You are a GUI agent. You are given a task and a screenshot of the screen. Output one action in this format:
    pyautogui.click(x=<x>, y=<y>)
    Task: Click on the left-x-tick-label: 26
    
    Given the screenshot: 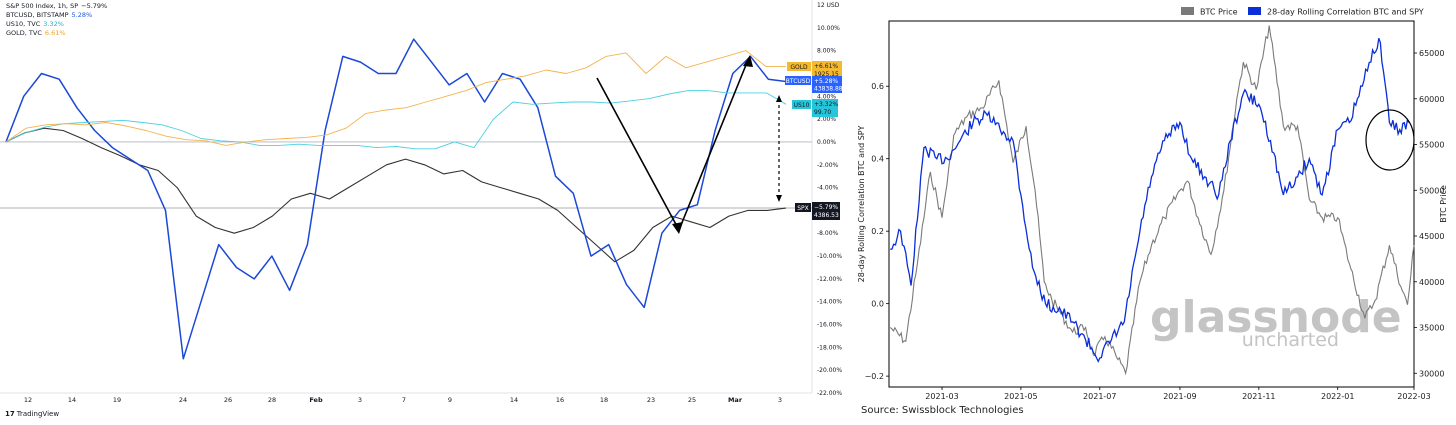 What is the action you would take?
    pyautogui.click(x=228, y=400)
    